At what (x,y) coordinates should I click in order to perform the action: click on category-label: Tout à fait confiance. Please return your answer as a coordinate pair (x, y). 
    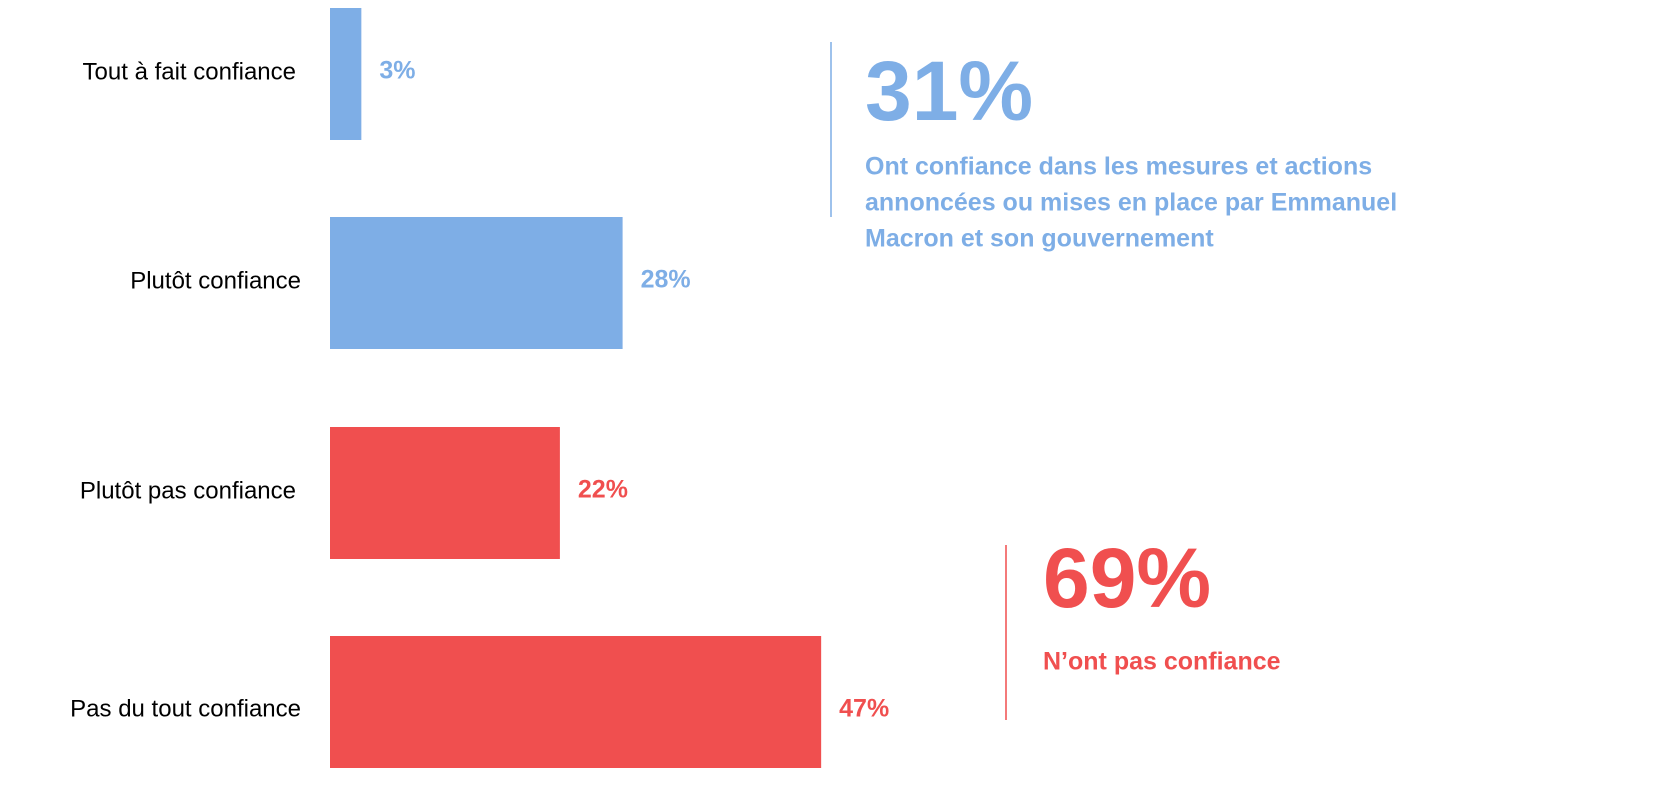
    Looking at the image, I should click on (189, 71).